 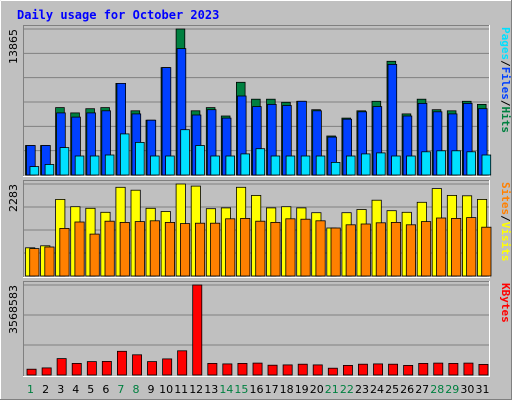 What do you see at coordinates (302, 389) in the screenshot?
I see `x-tick-19: 19` at bounding box center [302, 389].